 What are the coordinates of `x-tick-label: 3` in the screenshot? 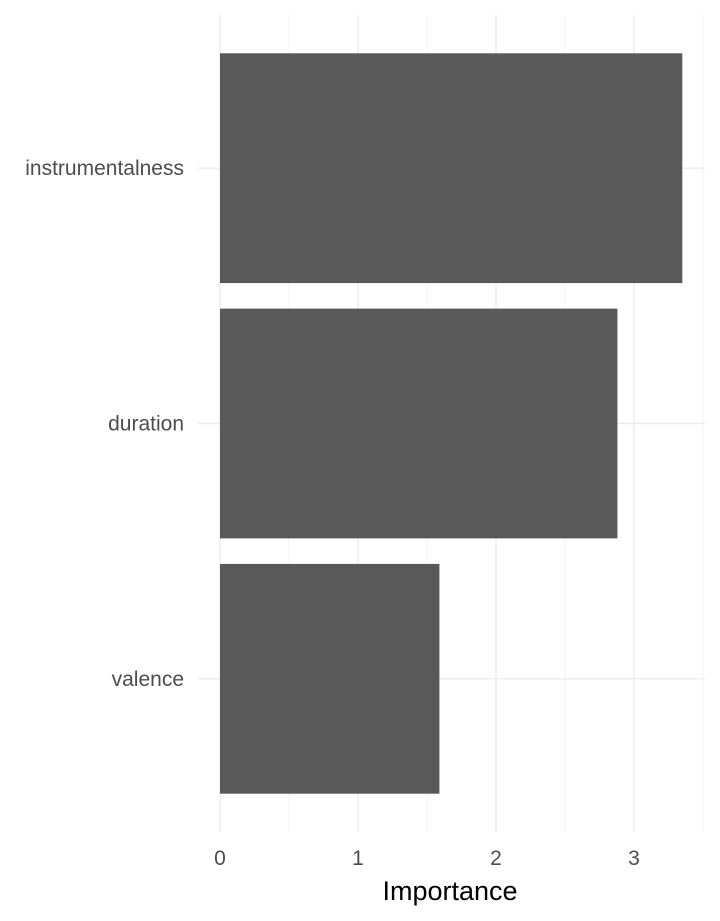 It's located at (634, 858).